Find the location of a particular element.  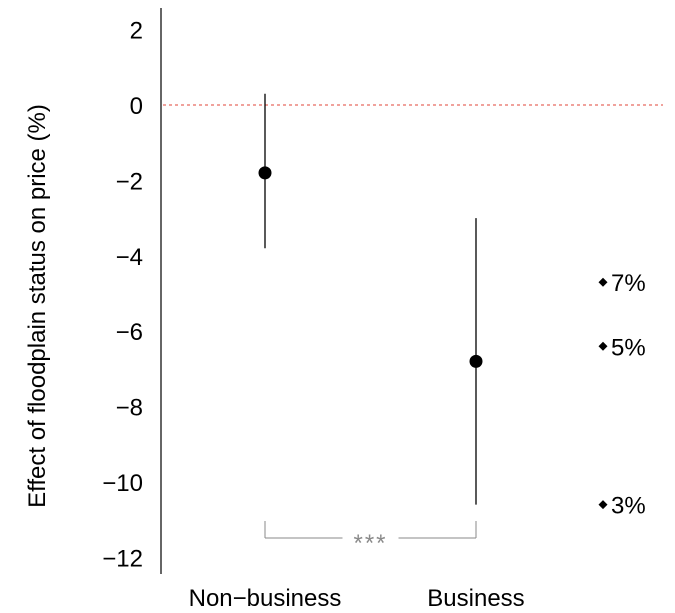

y-tick-label: −10 is located at coordinates (122, 483).